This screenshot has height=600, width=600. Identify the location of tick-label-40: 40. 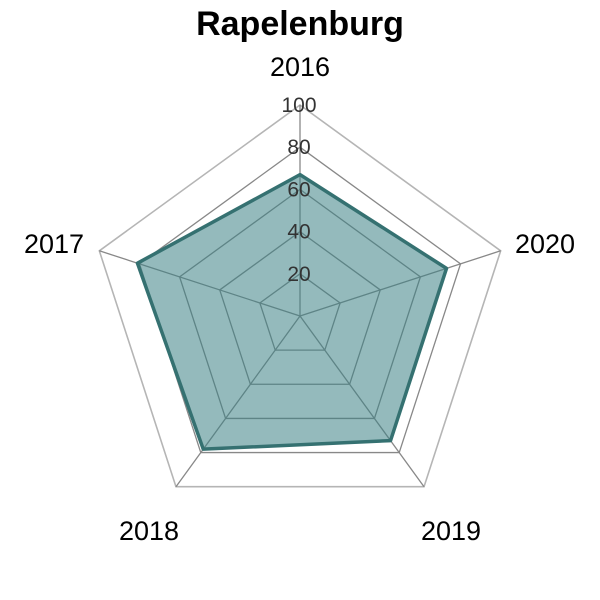
(298, 232).